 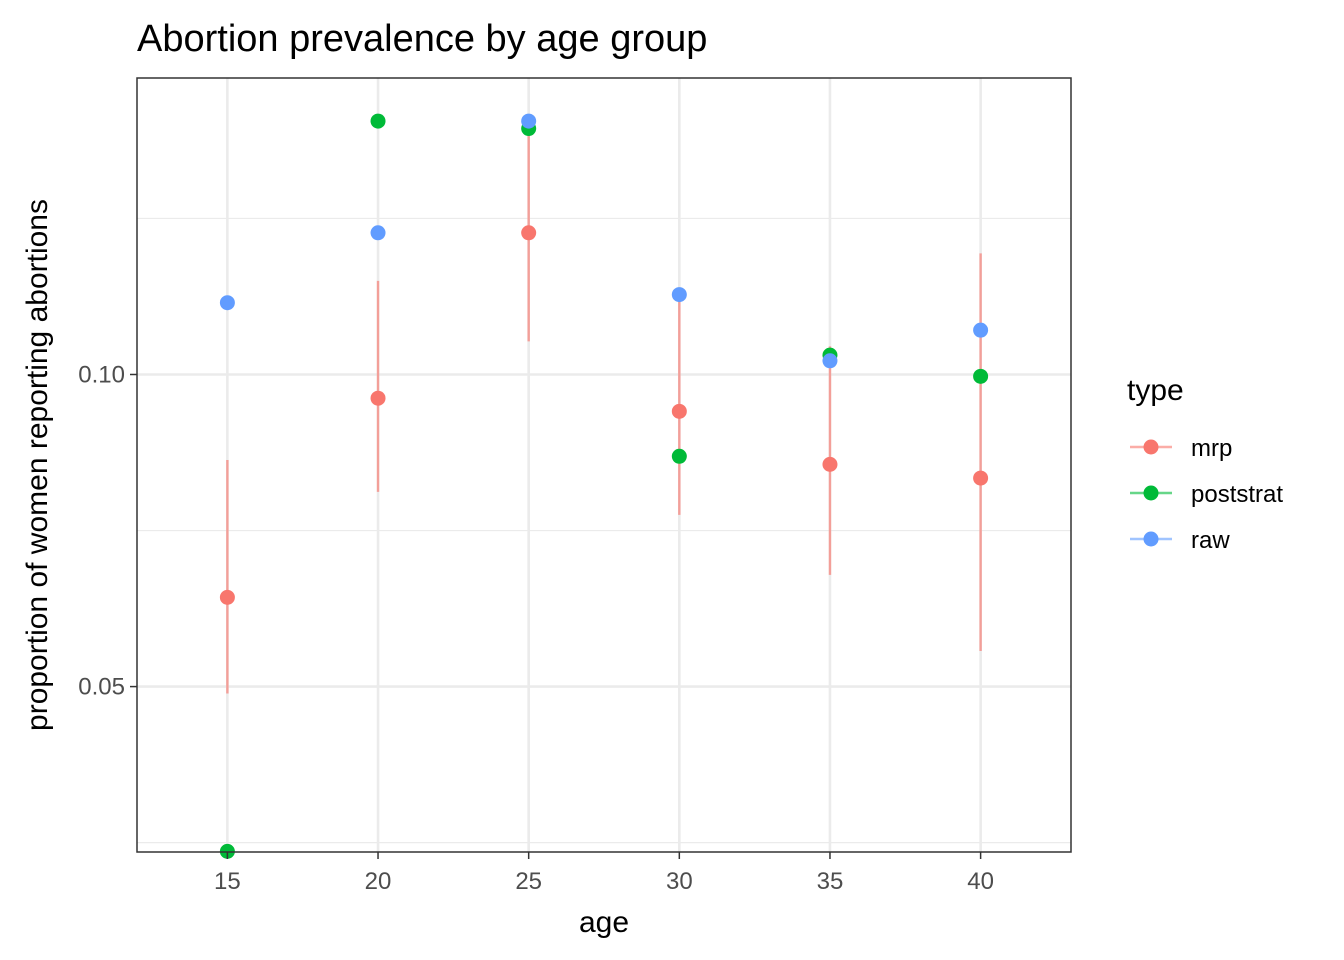 What do you see at coordinates (1210, 540) in the screenshot?
I see `legend-label-raw: raw` at bounding box center [1210, 540].